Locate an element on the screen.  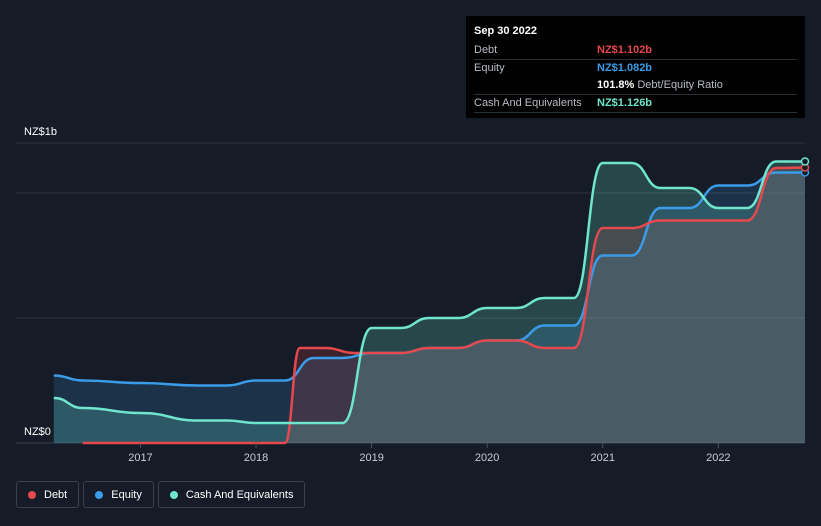
chart-legend: Debt Equity Cash And Equivalents is located at coordinates (161, 494).